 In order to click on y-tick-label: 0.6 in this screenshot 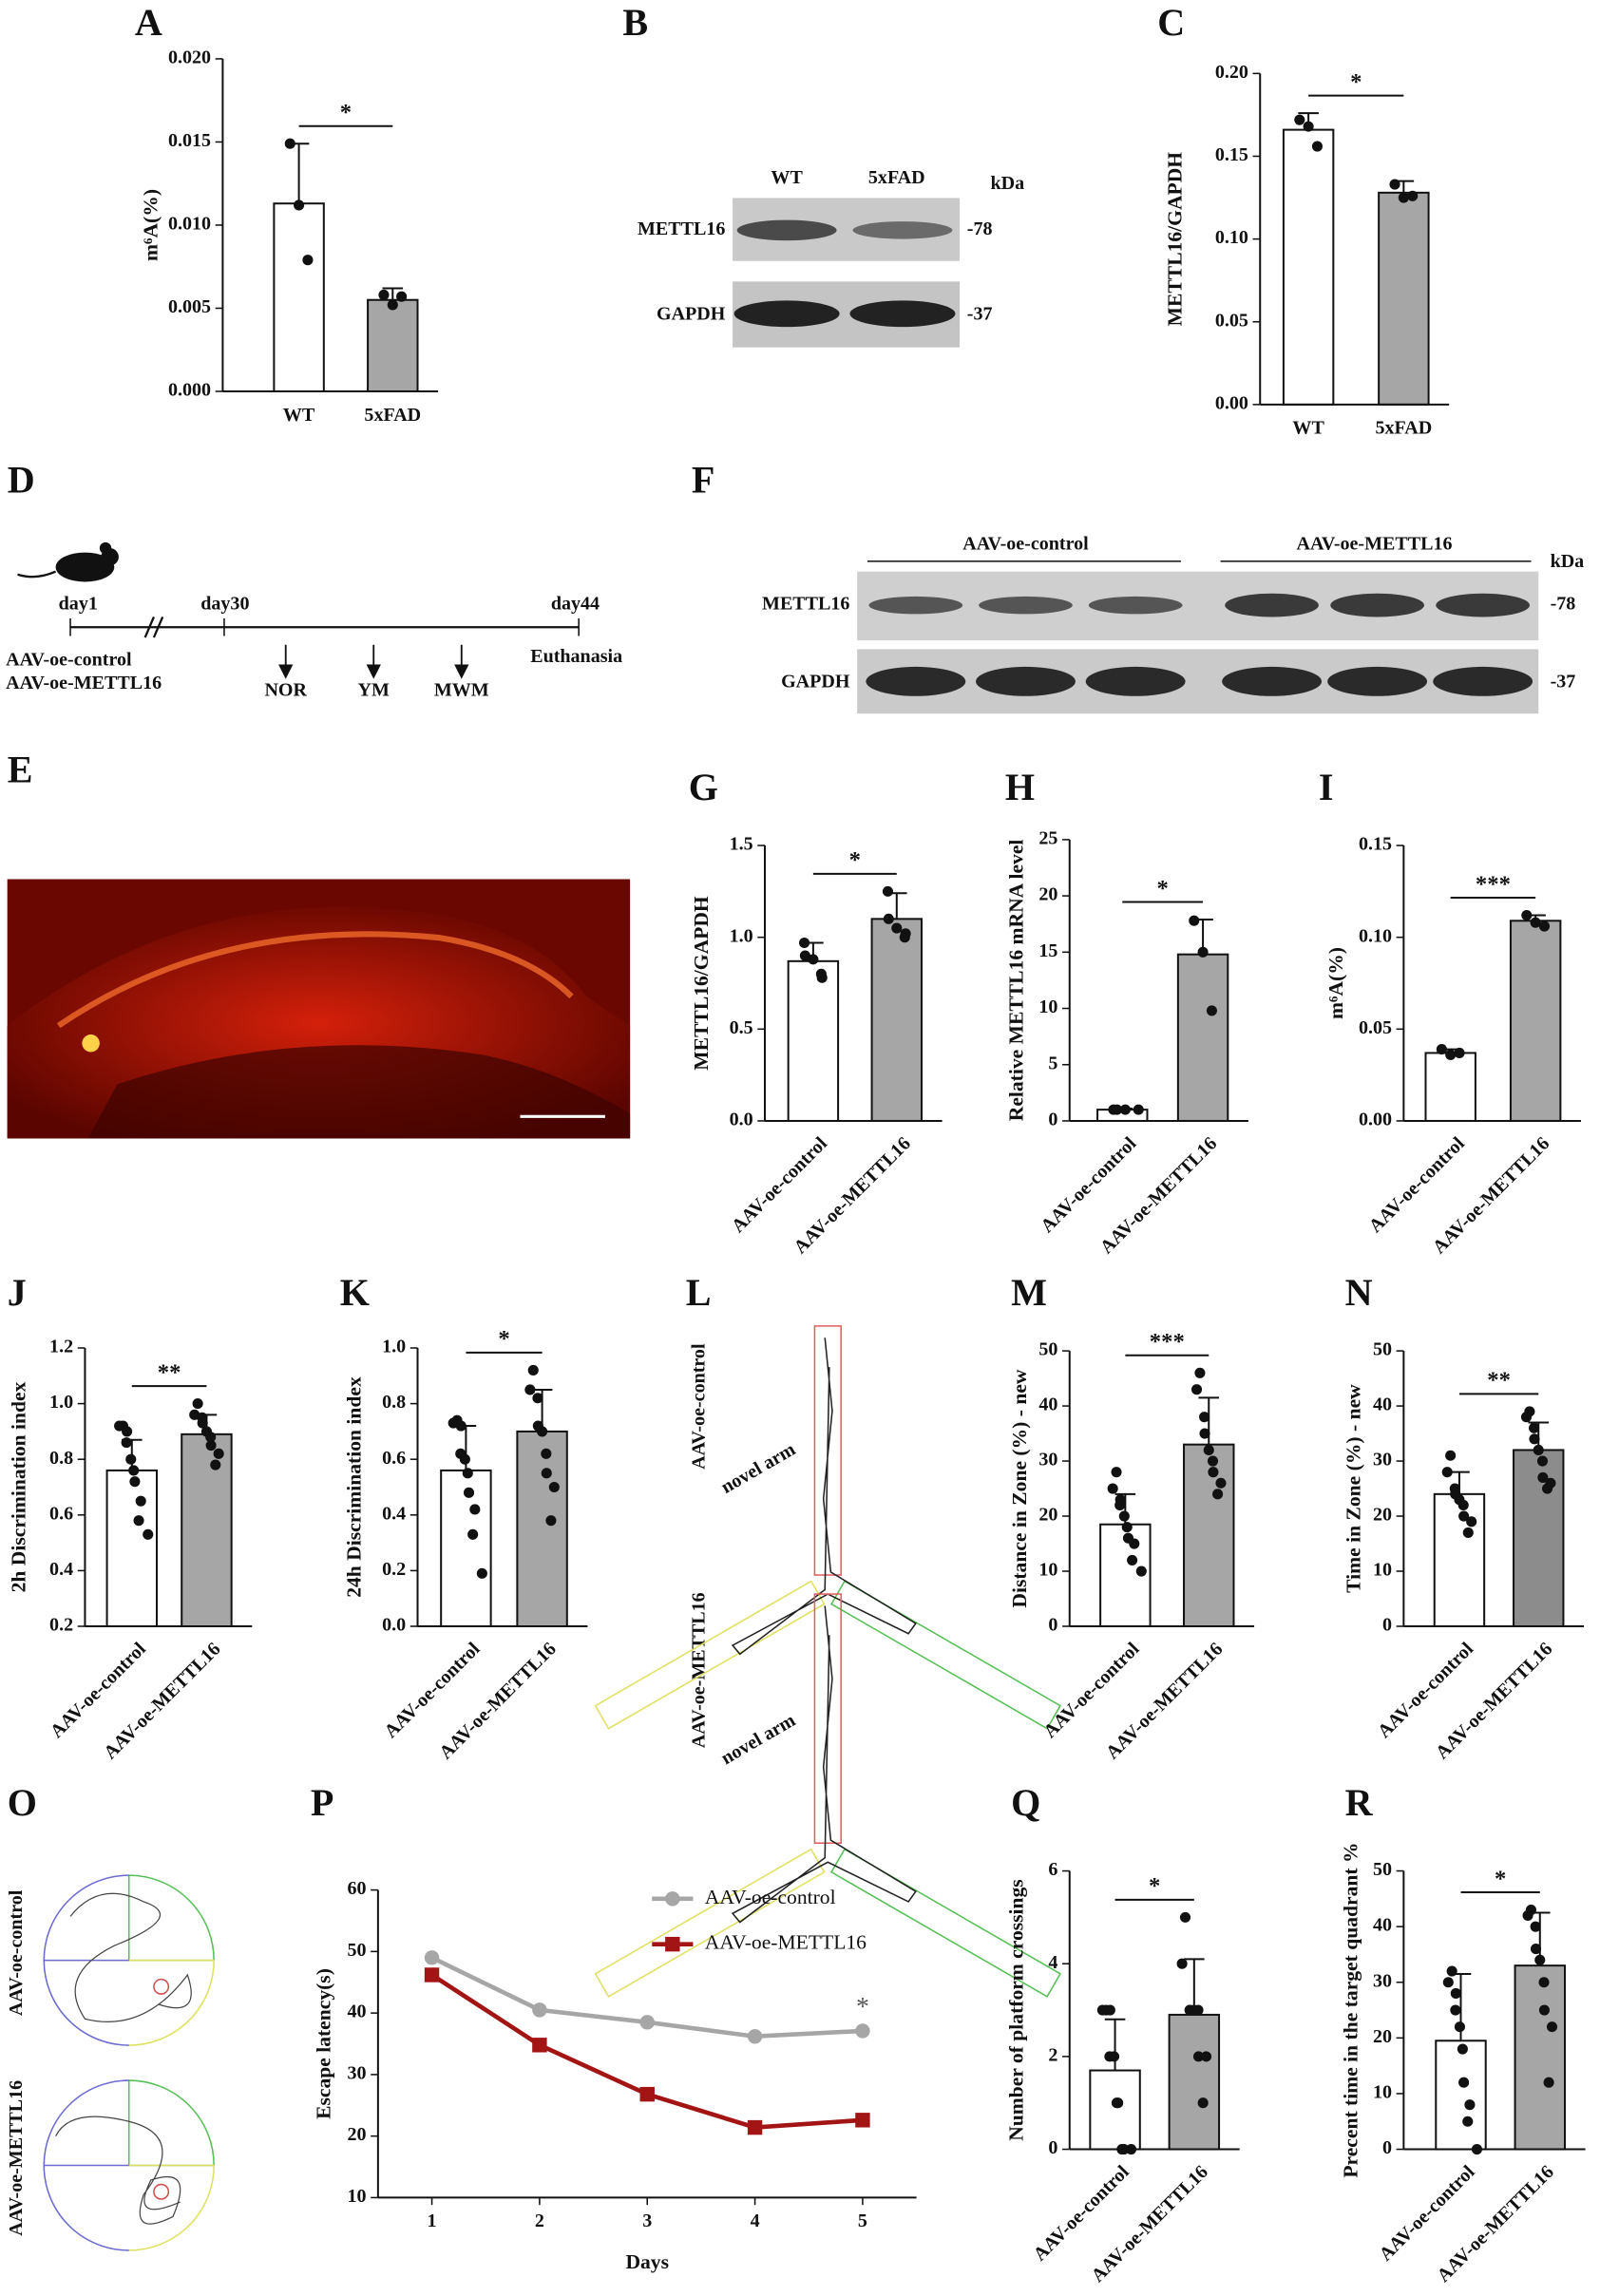, I will do `click(394, 1458)`.